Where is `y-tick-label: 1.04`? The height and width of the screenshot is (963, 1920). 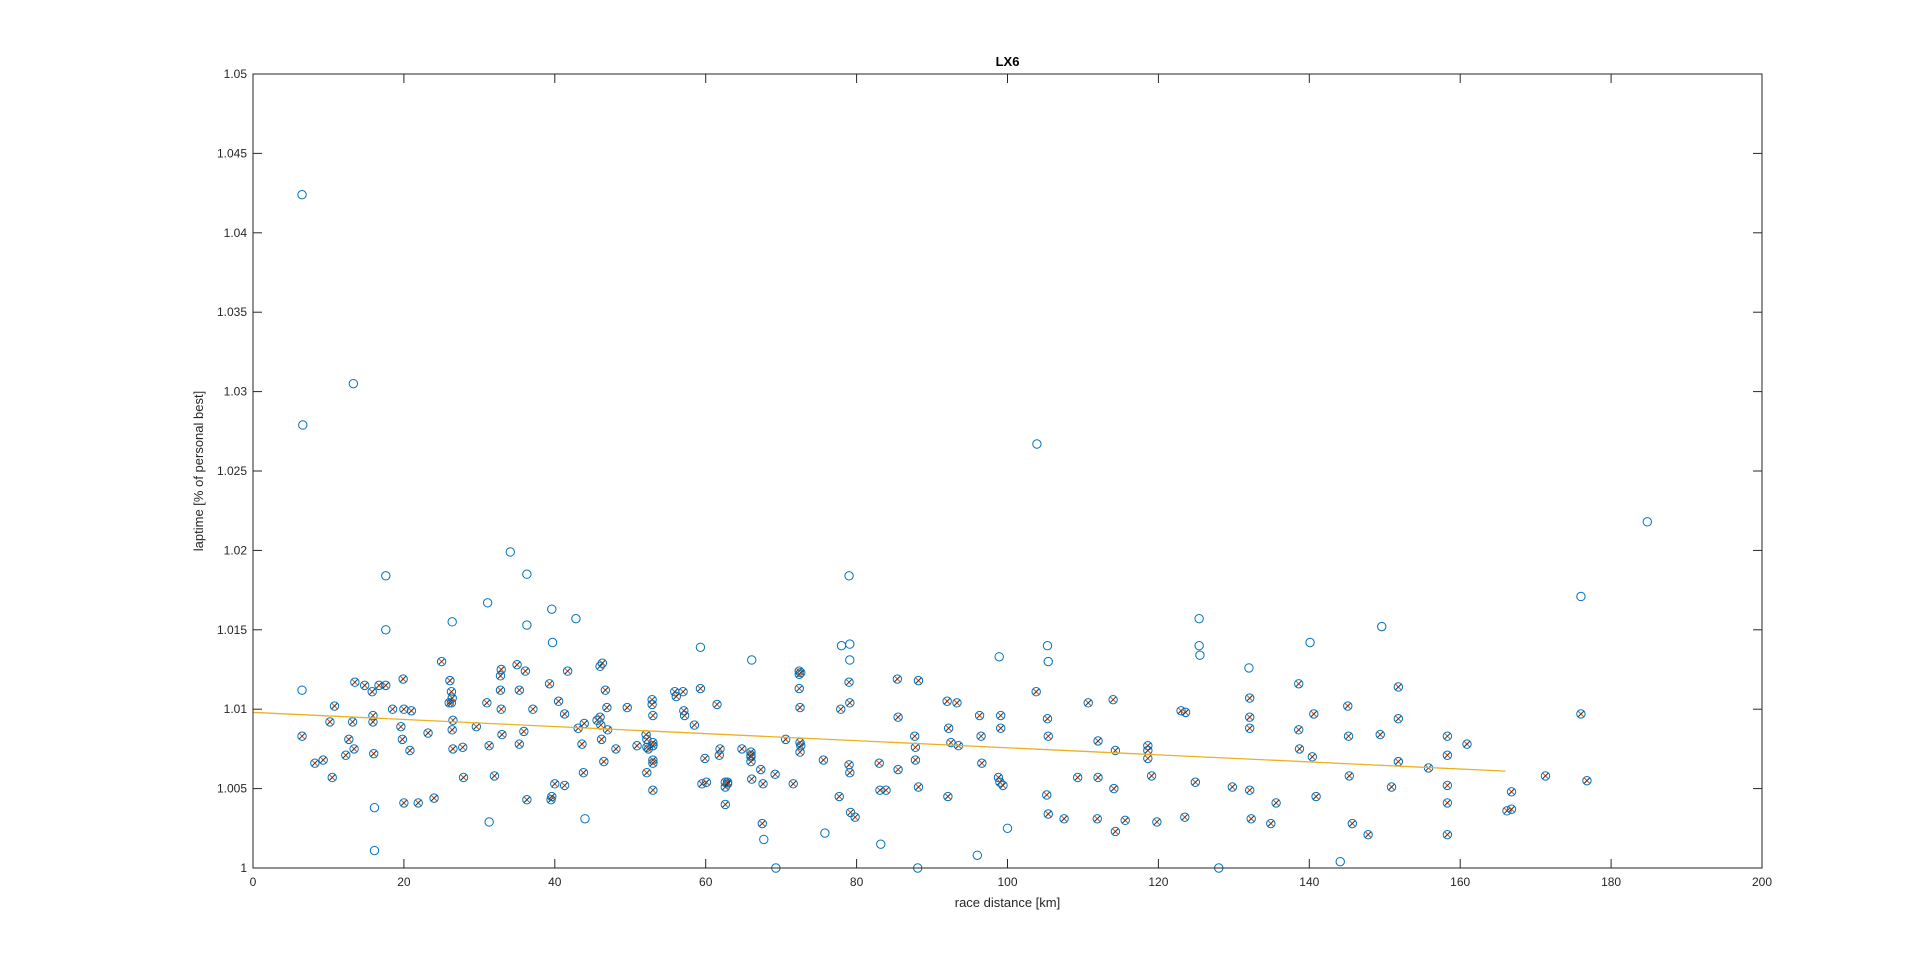
y-tick-label: 1.04 is located at coordinates (236, 233).